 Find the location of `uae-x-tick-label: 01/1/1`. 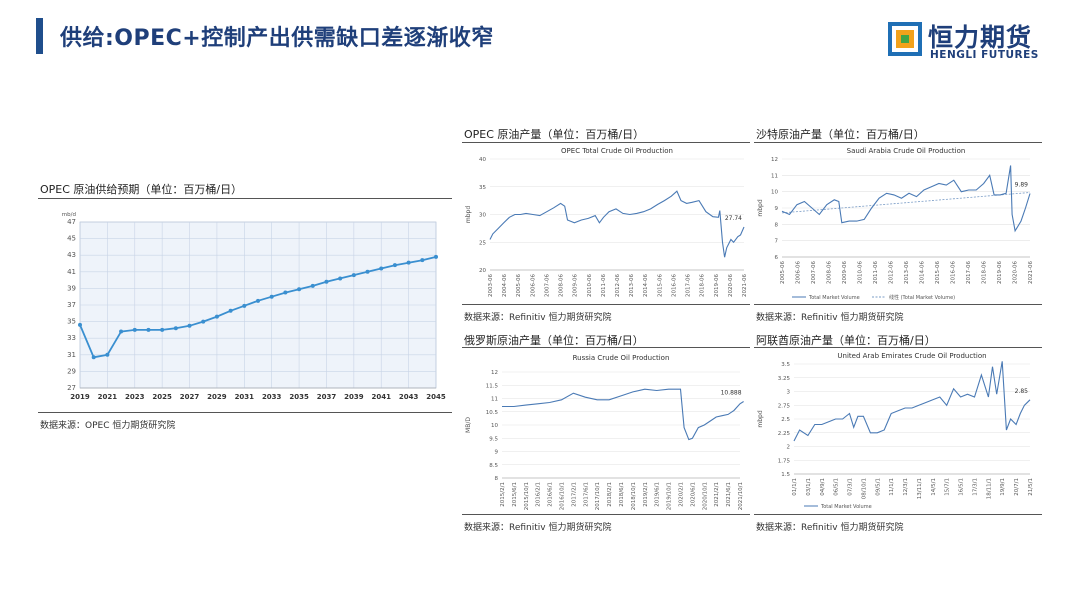

uae-x-tick-label: 01/1/1 is located at coordinates (795, 487).